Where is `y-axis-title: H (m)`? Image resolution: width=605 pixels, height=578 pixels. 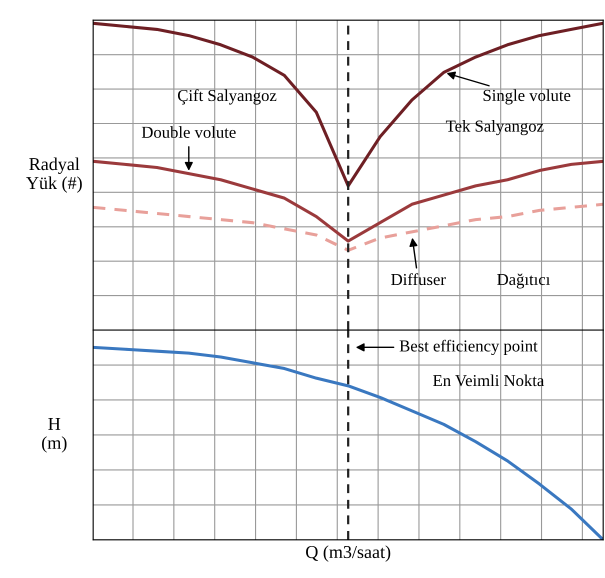
y-axis-title: H (m) is located at coordinates (54, 435).